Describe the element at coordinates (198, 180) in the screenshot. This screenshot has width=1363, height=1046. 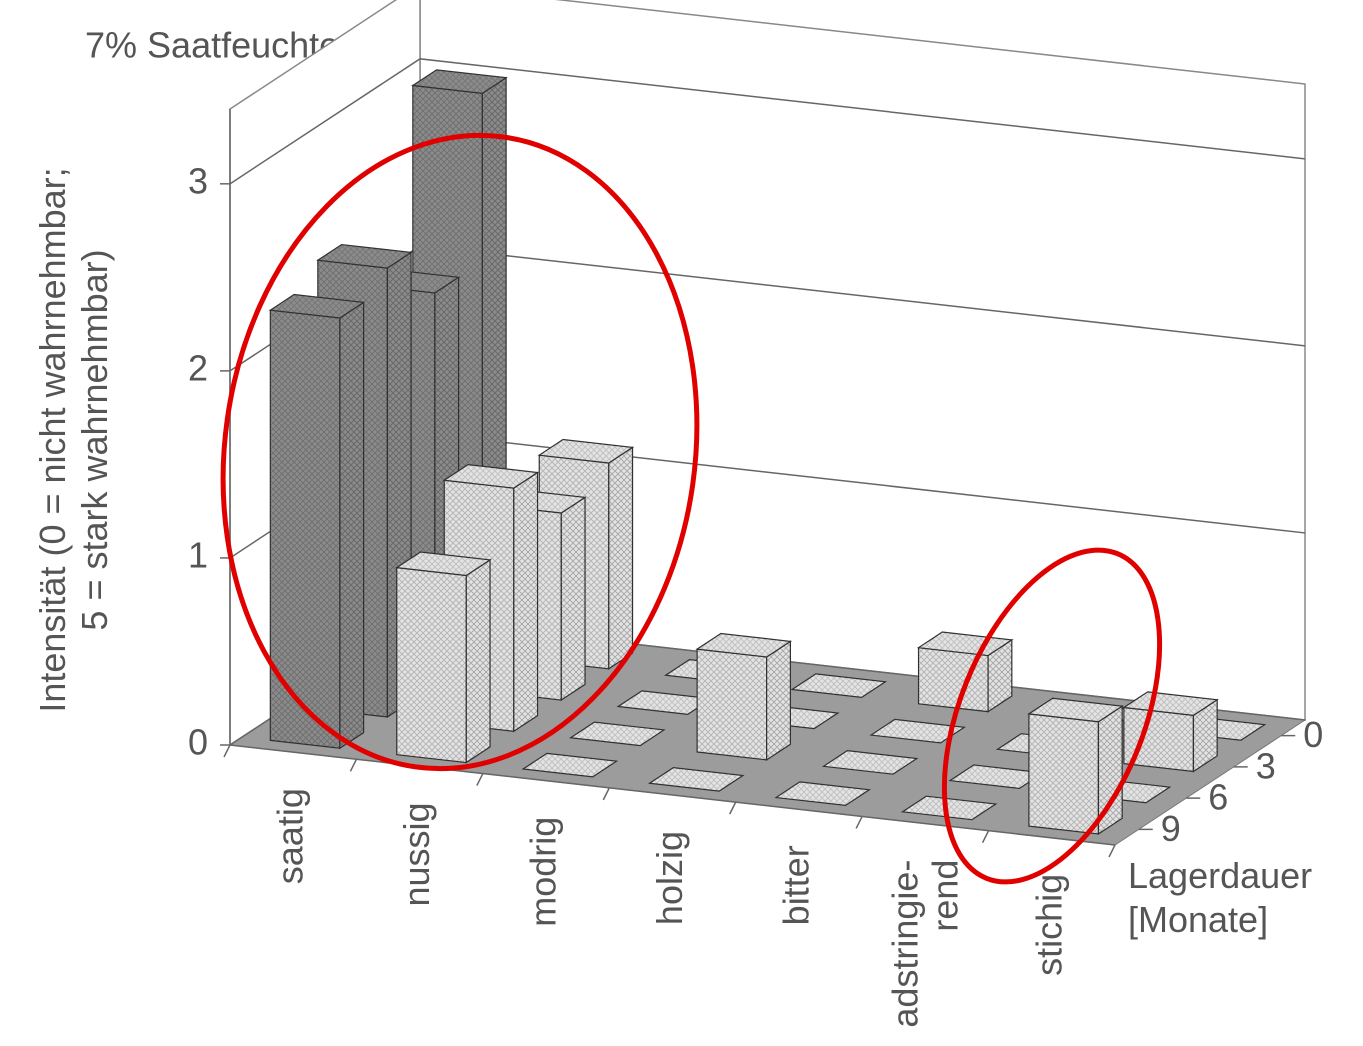
I see `y-tick-label: 3` at that location.